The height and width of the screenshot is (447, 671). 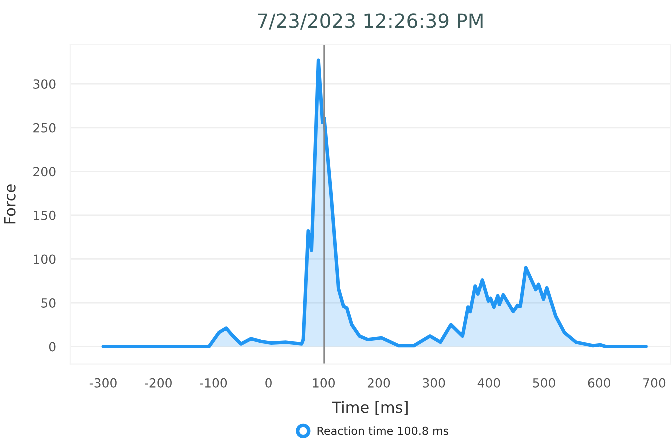 What do you see at coordinates (10, 204) in the screenshot?
I see `y-axis-title: Force` at bounding box center [10, 204].